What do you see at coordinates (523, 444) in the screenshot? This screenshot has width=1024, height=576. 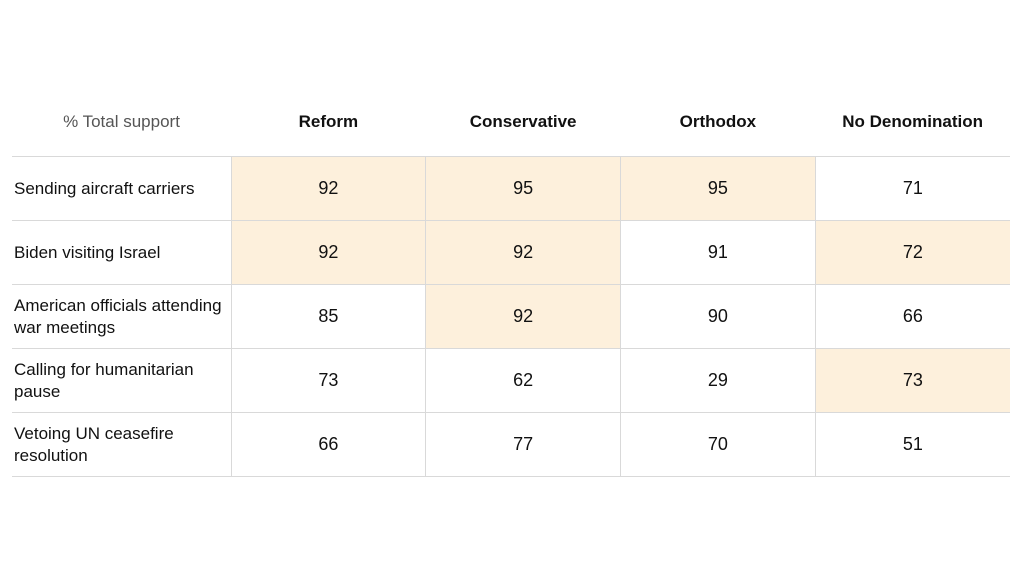 I see `value-cell: 77` at bounding box center [523, 444].